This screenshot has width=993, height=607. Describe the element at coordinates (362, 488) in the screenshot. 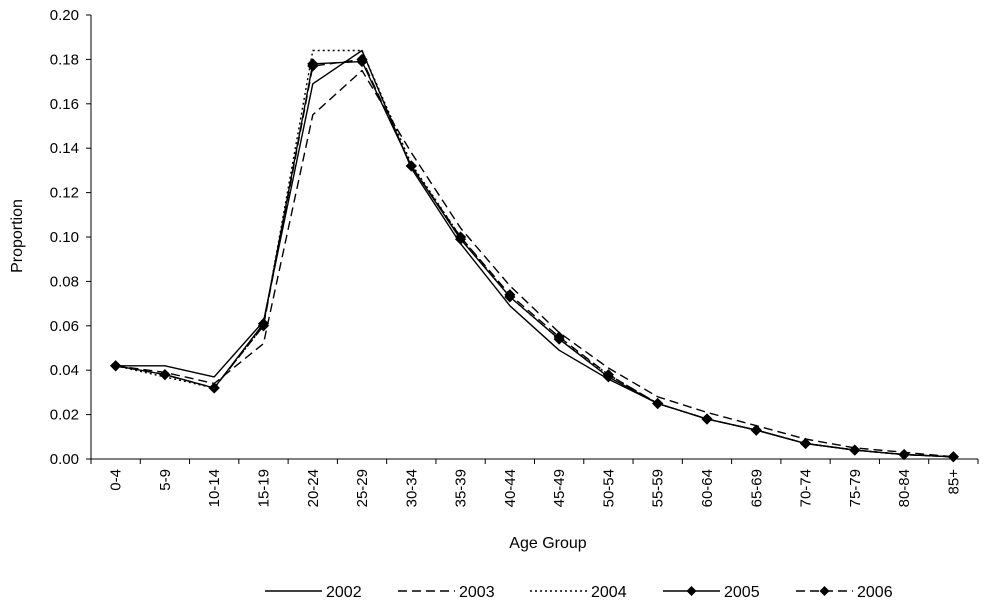

I see `x-tick-label: 25-29` at that location.